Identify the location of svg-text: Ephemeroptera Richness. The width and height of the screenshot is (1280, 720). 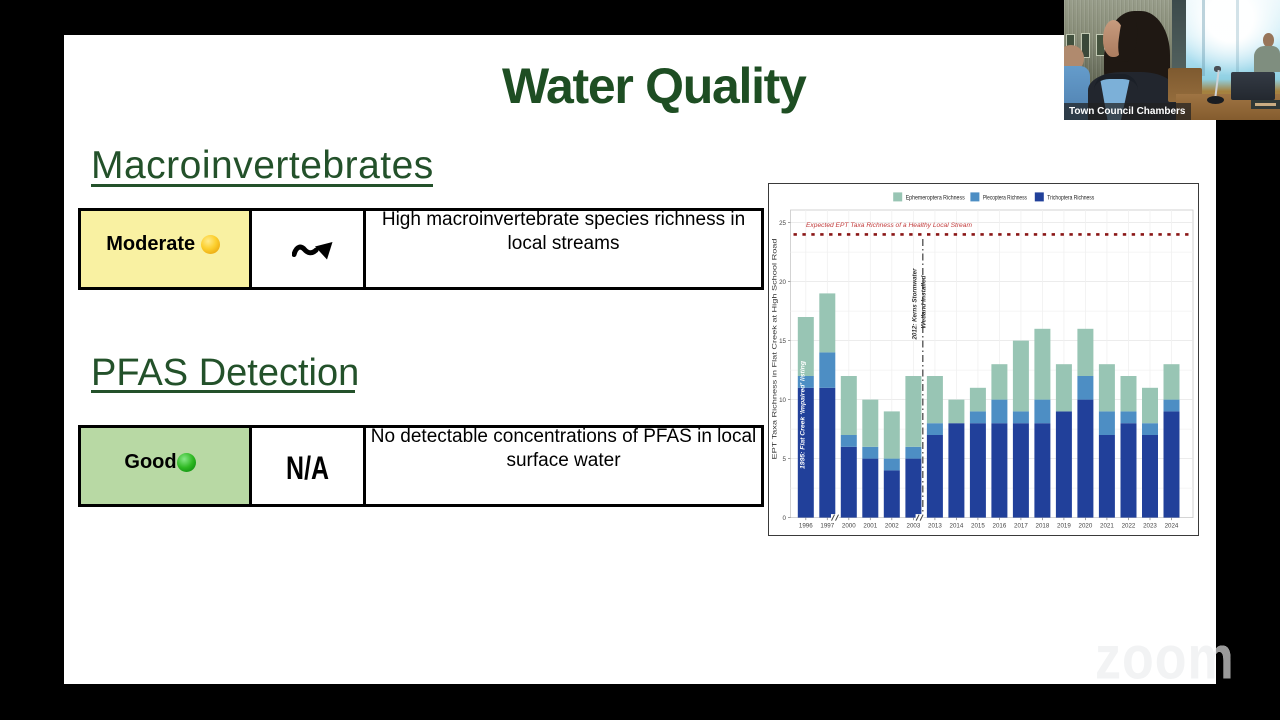
(935, 197).